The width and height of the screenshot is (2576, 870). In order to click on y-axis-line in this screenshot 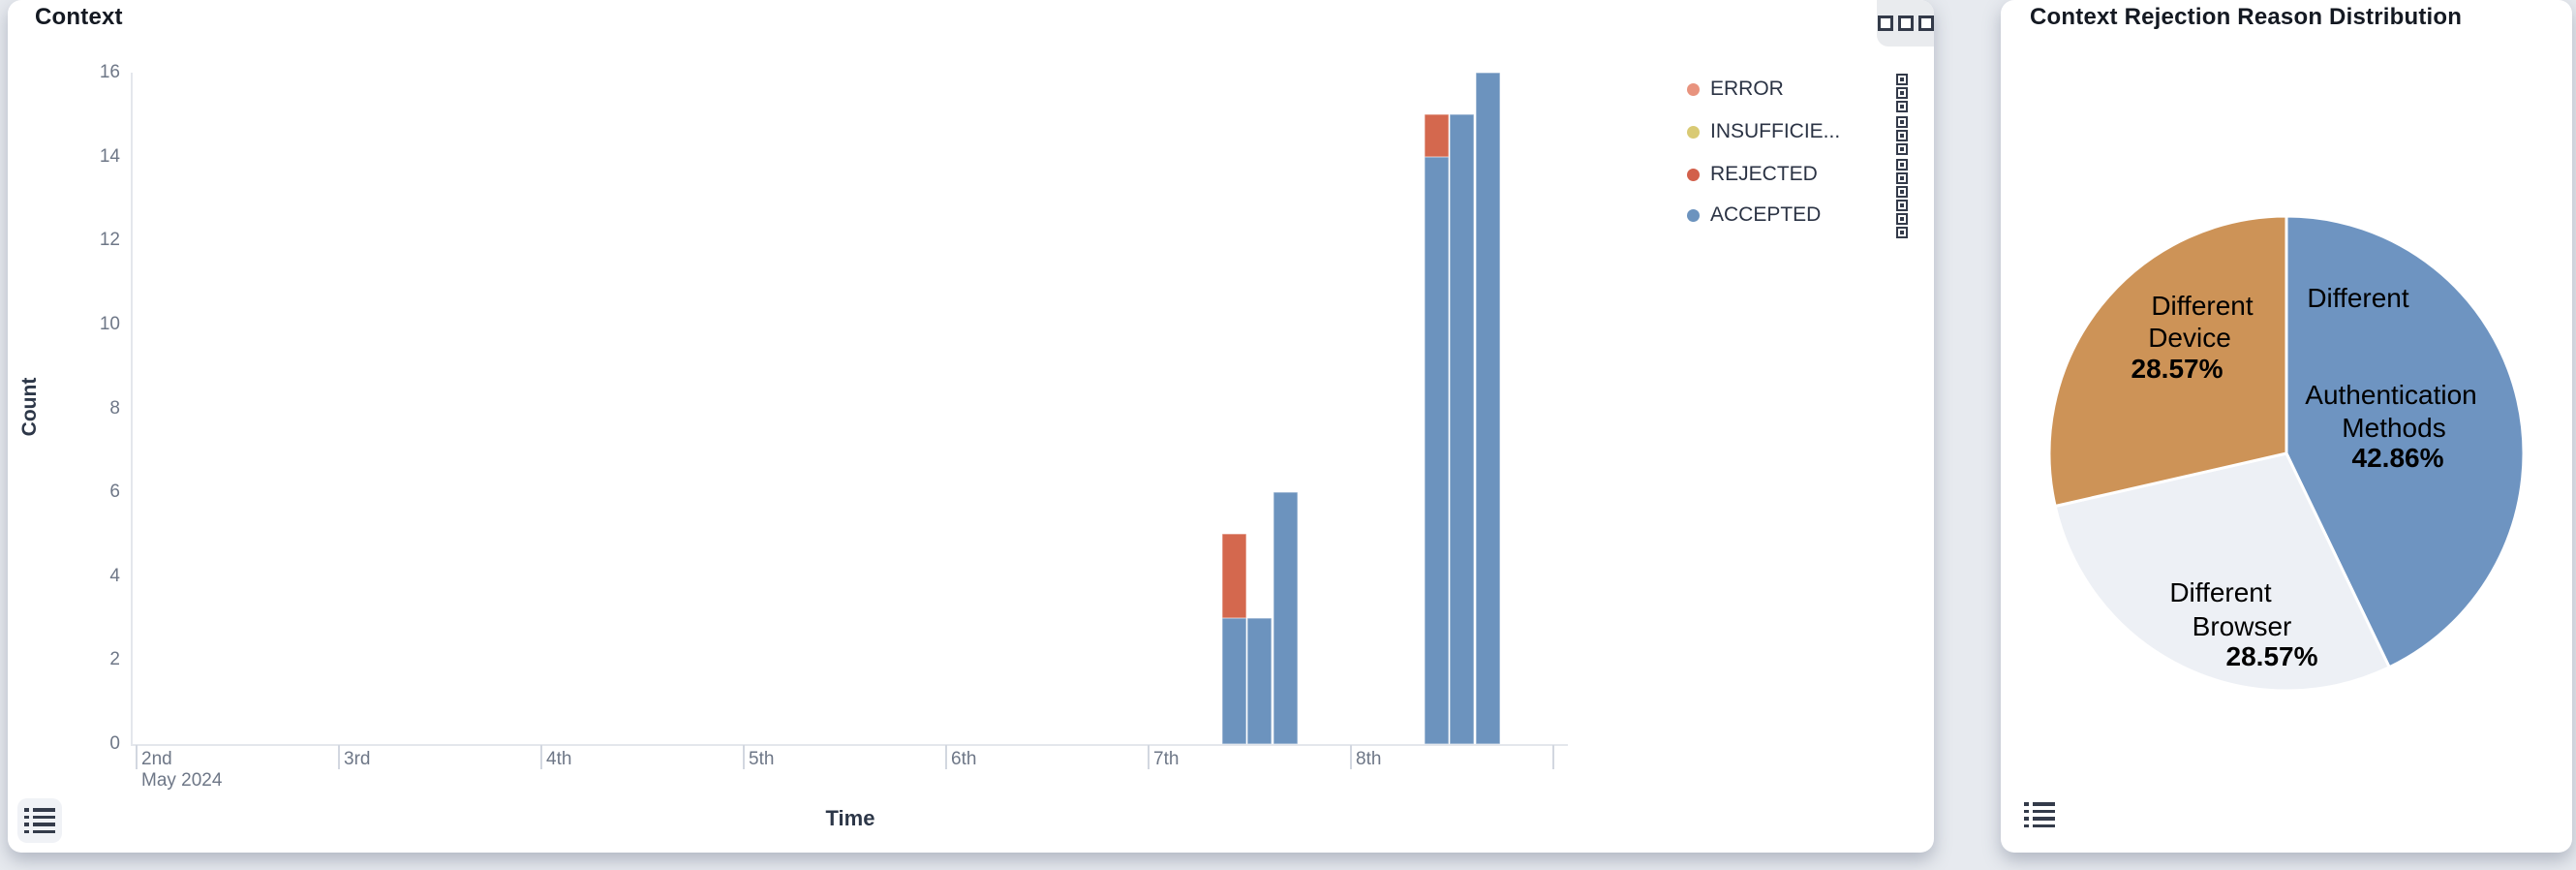, I will do `click(132, 408)`.